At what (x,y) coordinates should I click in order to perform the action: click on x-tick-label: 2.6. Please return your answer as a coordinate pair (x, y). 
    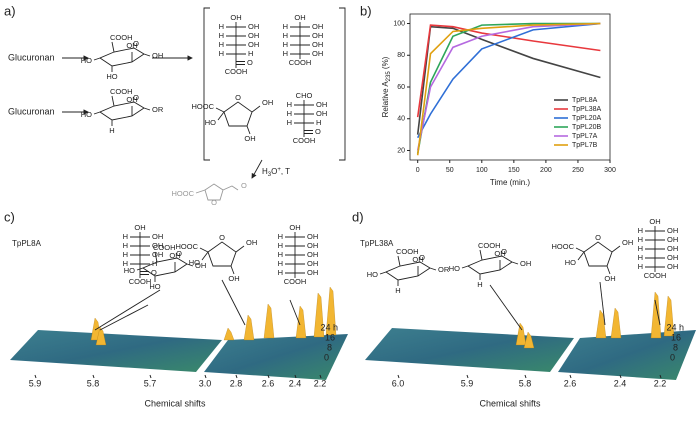
    Looking at the image, I should click on (268, 383).